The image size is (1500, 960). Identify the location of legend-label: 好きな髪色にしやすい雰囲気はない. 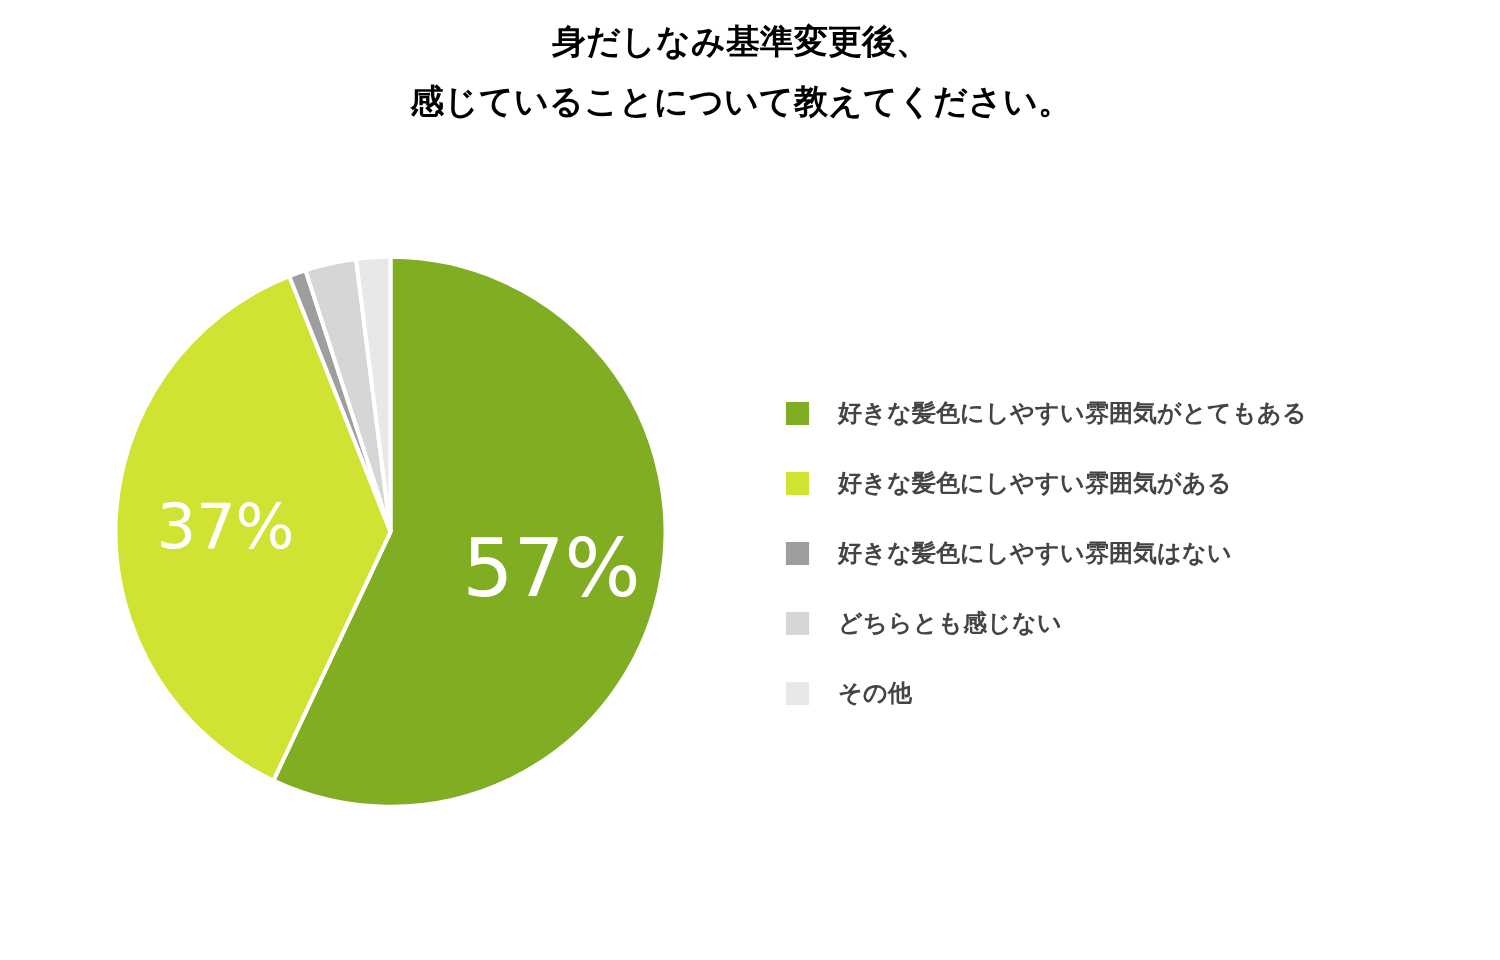
(1035, 553).